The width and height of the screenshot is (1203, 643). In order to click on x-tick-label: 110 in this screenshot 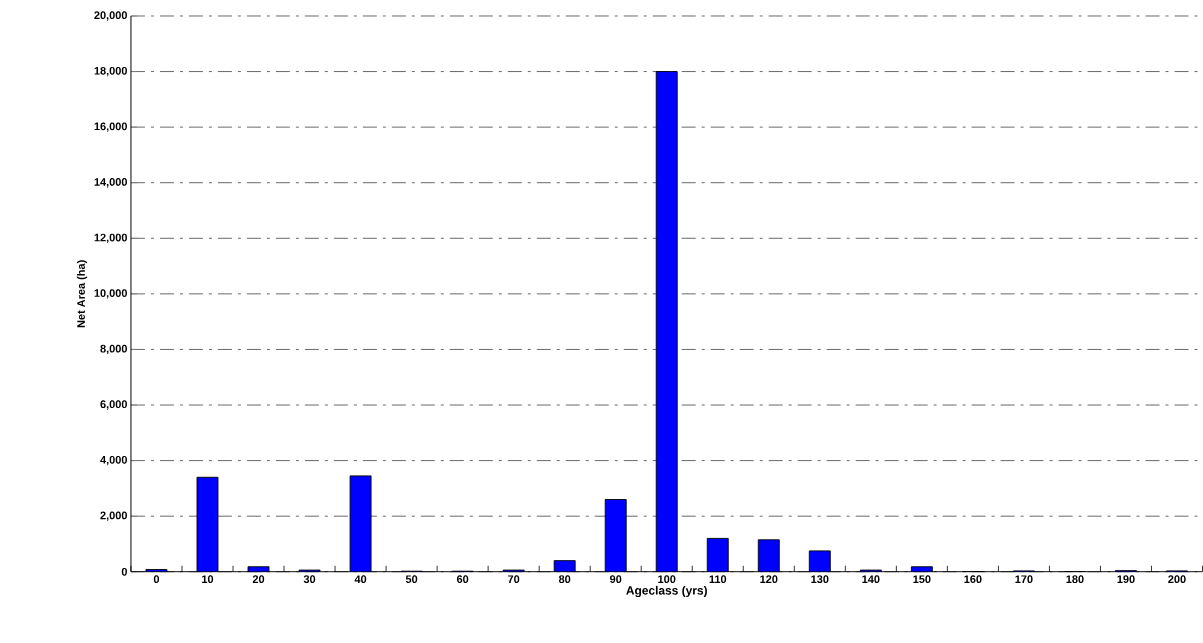, I will do `click(718, 579)`.